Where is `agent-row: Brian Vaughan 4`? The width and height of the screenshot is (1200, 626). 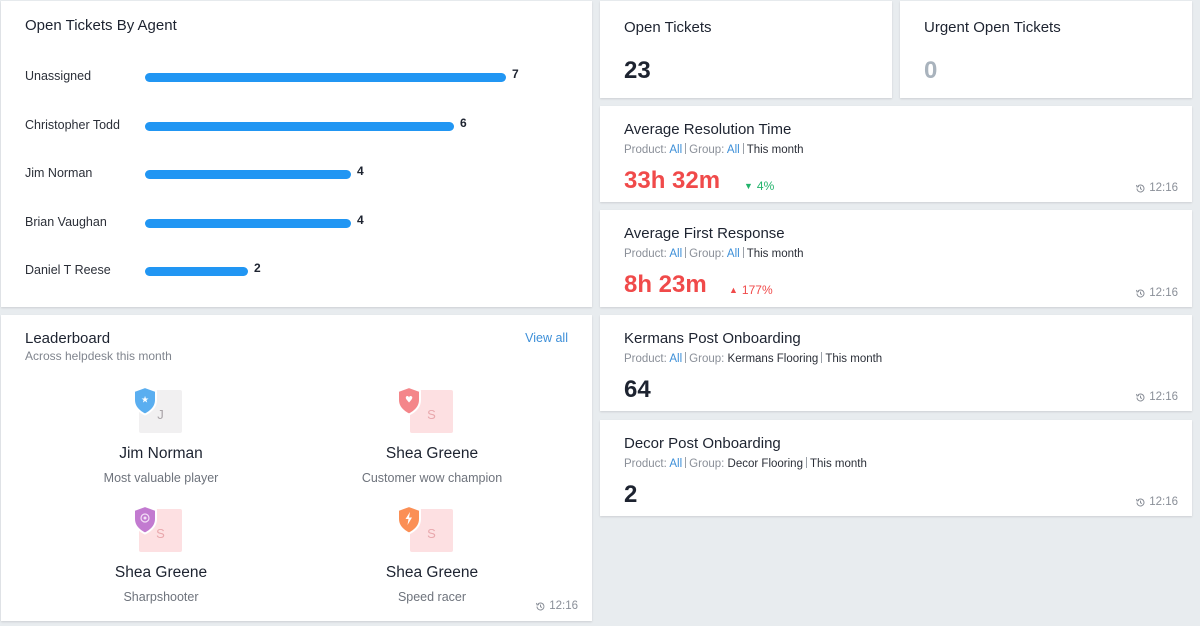 agent-row: Brian Vaughan 4 is located at coordinates (295, 223).